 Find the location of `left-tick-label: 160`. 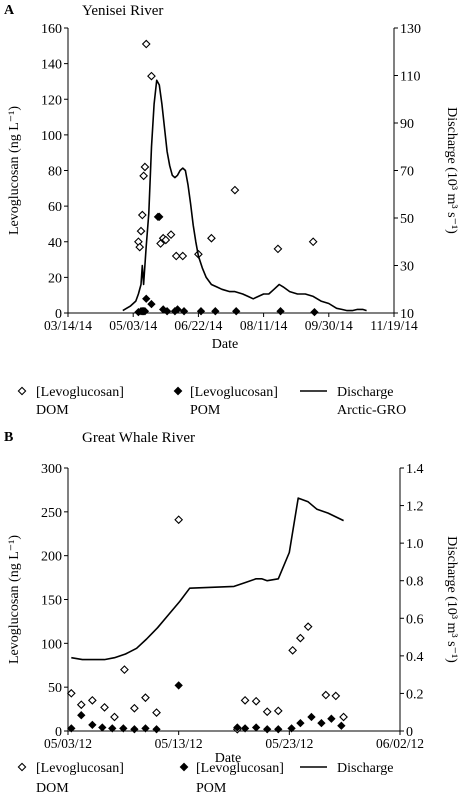

left-tick-label: 160 is located at coordinates (51, 29).